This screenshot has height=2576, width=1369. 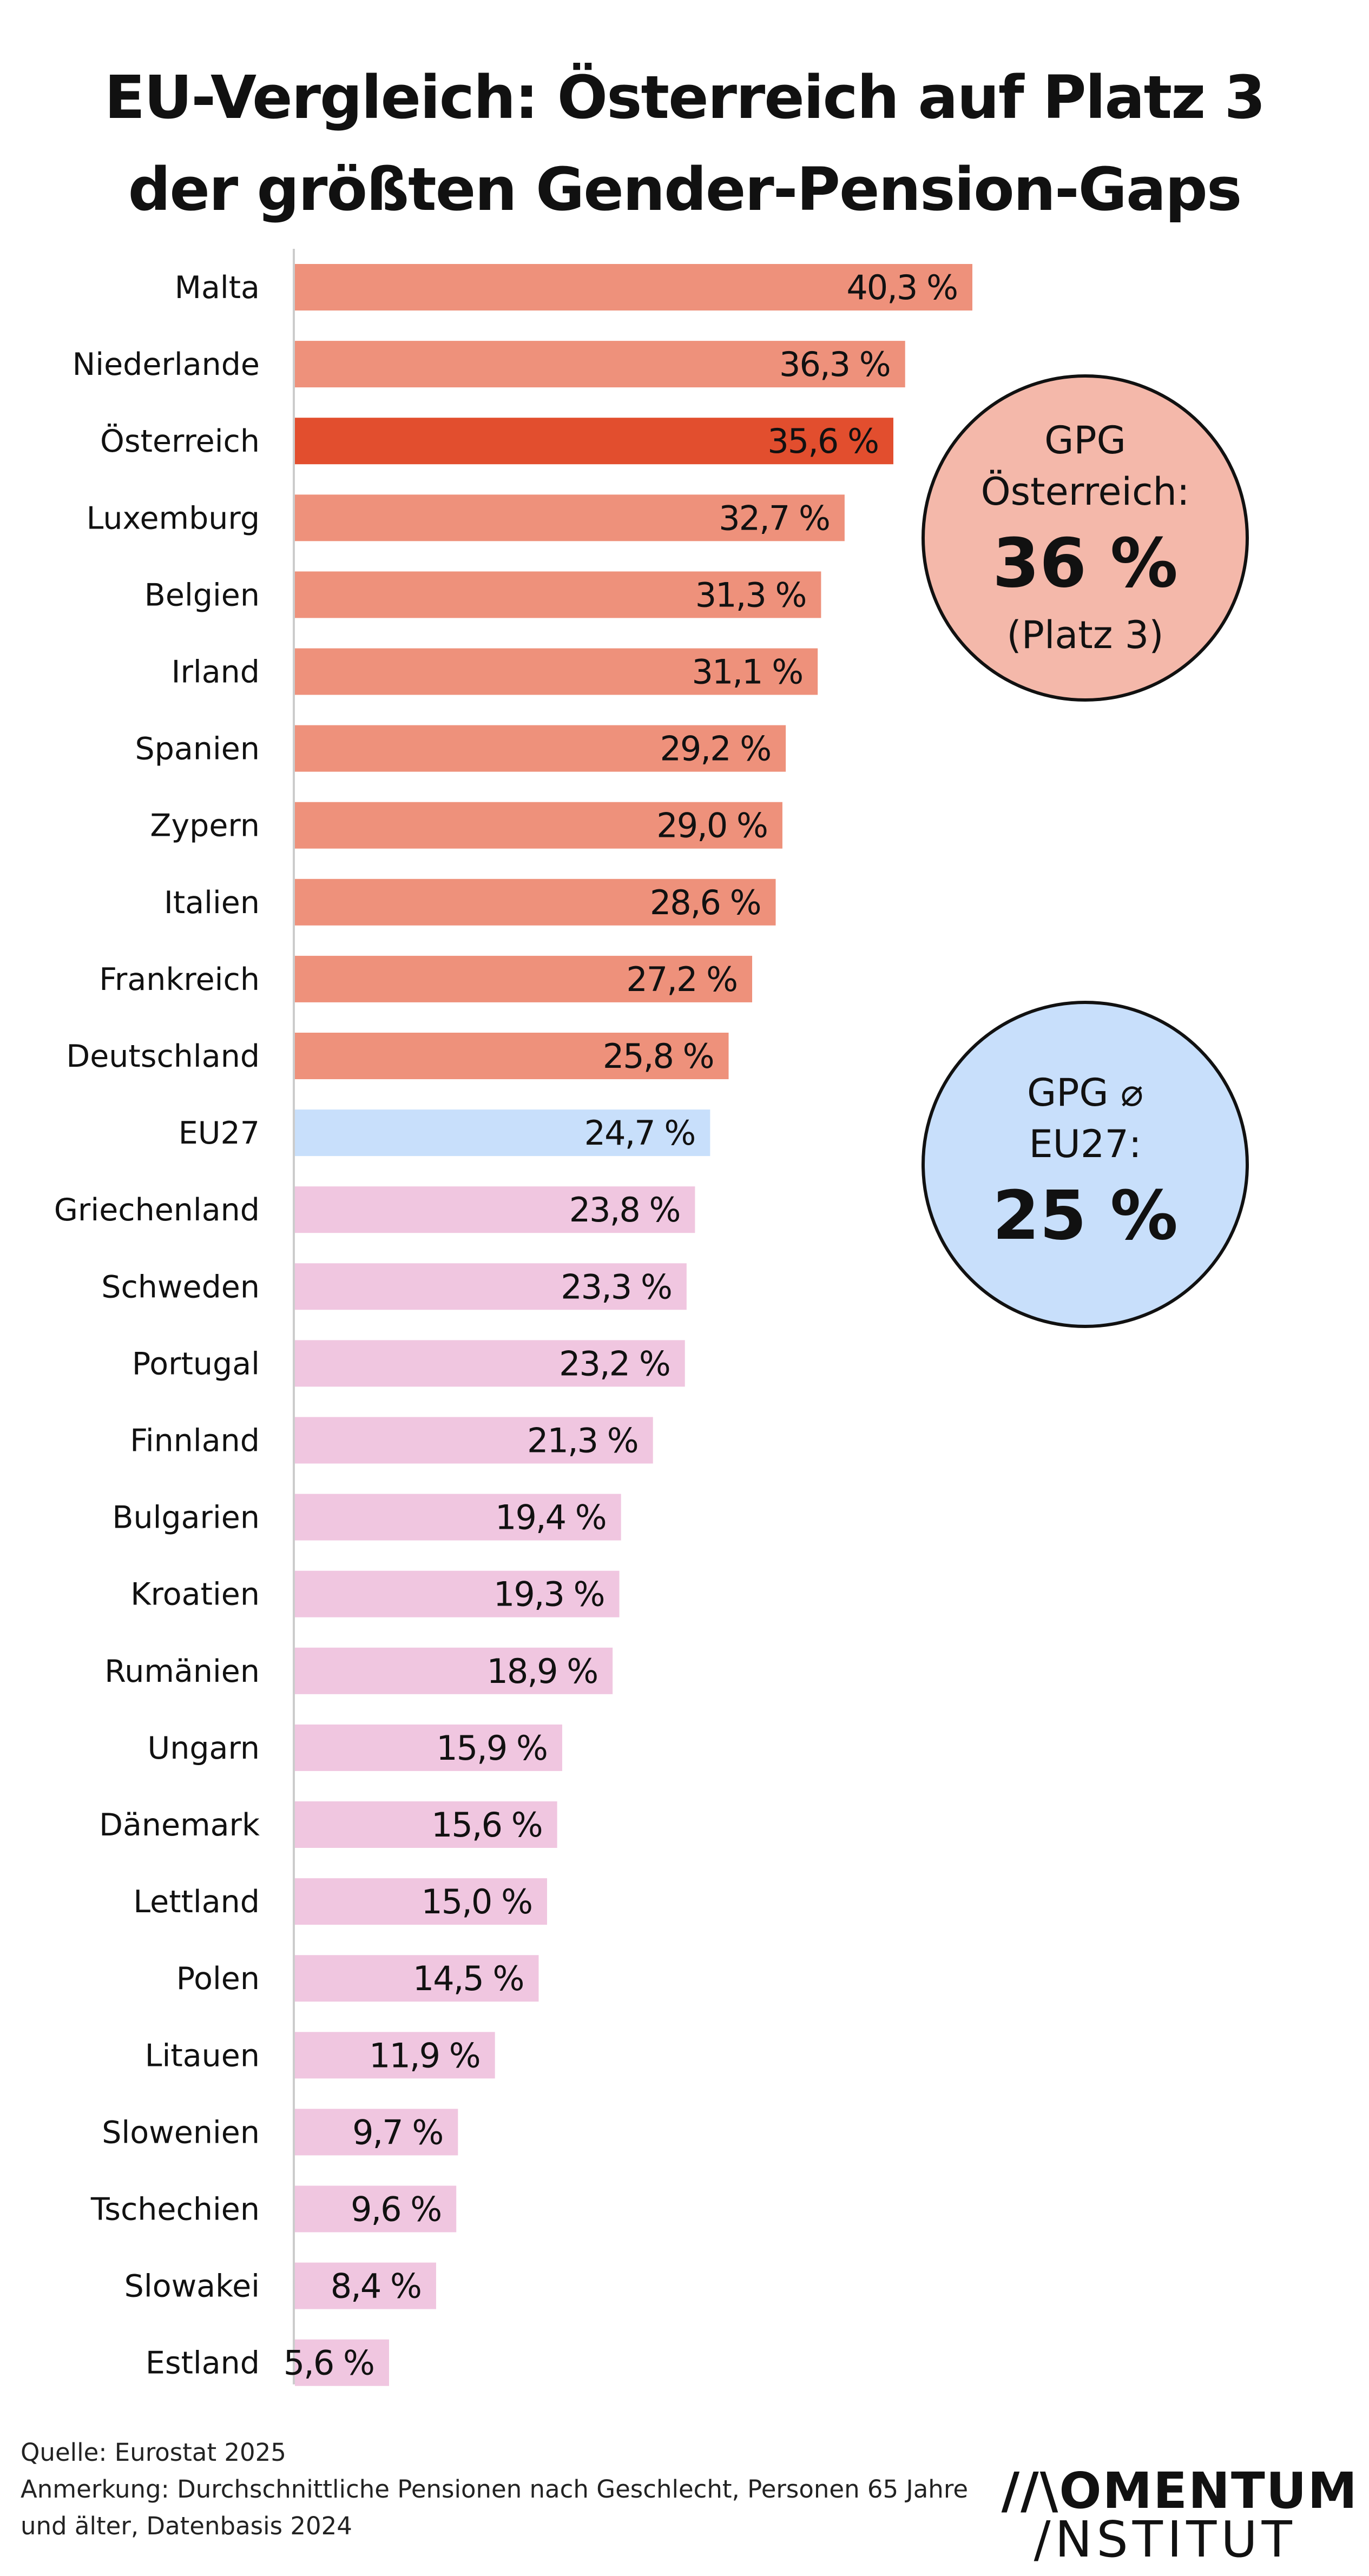 I want to click on bar-rumänien, so click(x=454, y=1670).